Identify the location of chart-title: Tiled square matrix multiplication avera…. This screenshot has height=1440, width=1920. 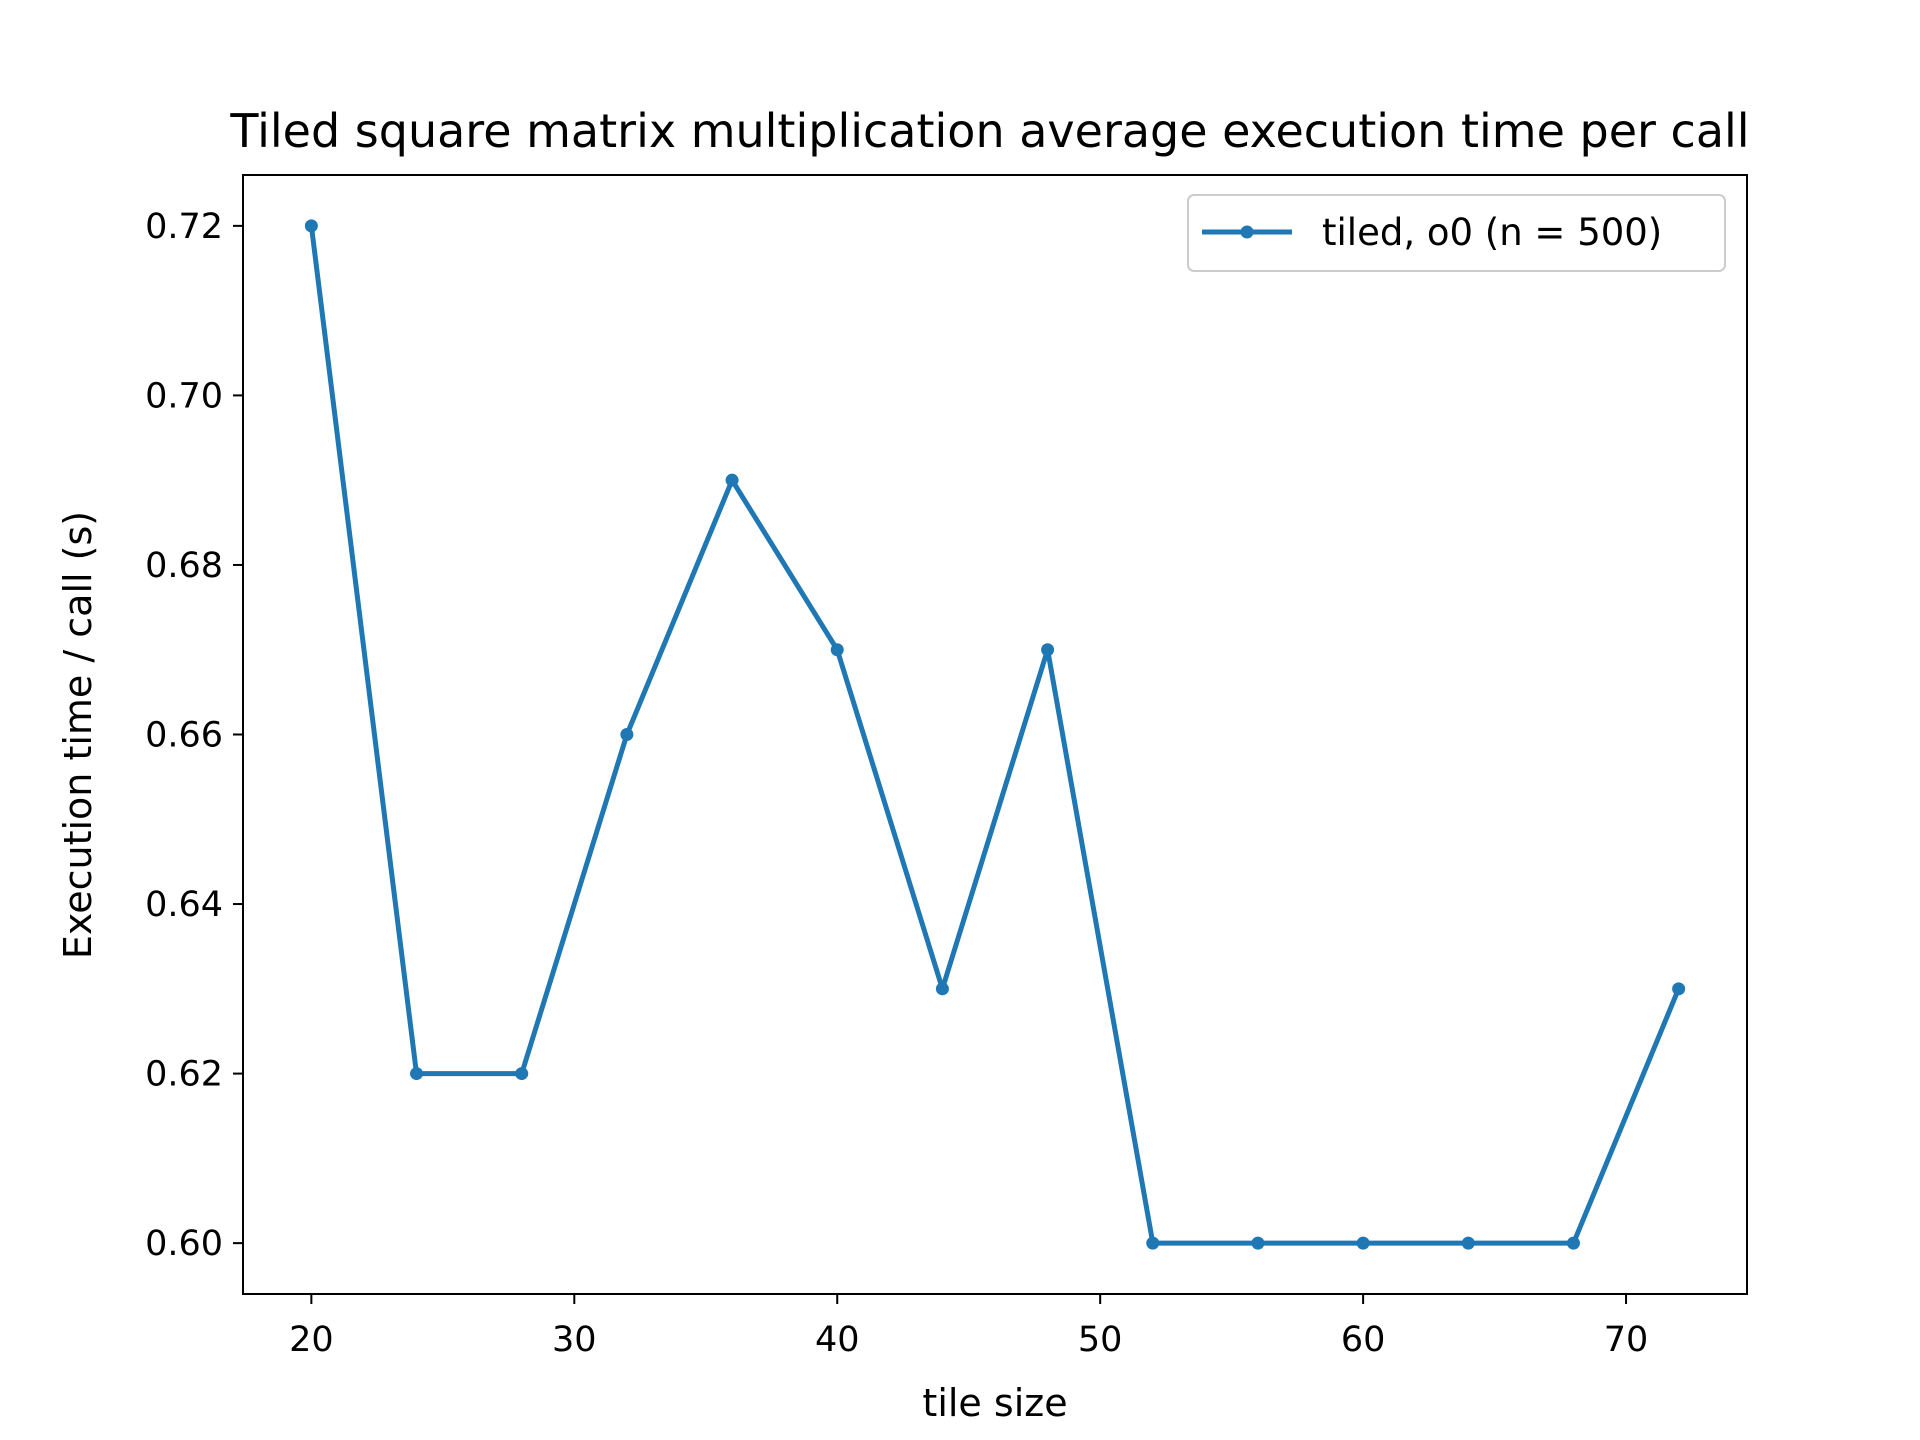
(989, 131).